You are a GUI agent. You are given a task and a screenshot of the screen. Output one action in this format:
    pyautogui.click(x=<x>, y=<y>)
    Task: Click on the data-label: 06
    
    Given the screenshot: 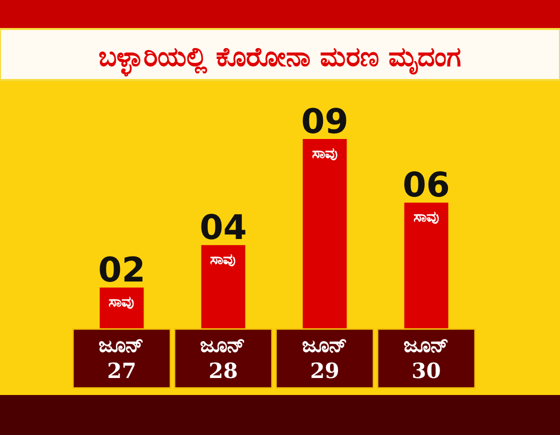 What is the action you would take?
    pyautogui.click(x=426, y=186)
    